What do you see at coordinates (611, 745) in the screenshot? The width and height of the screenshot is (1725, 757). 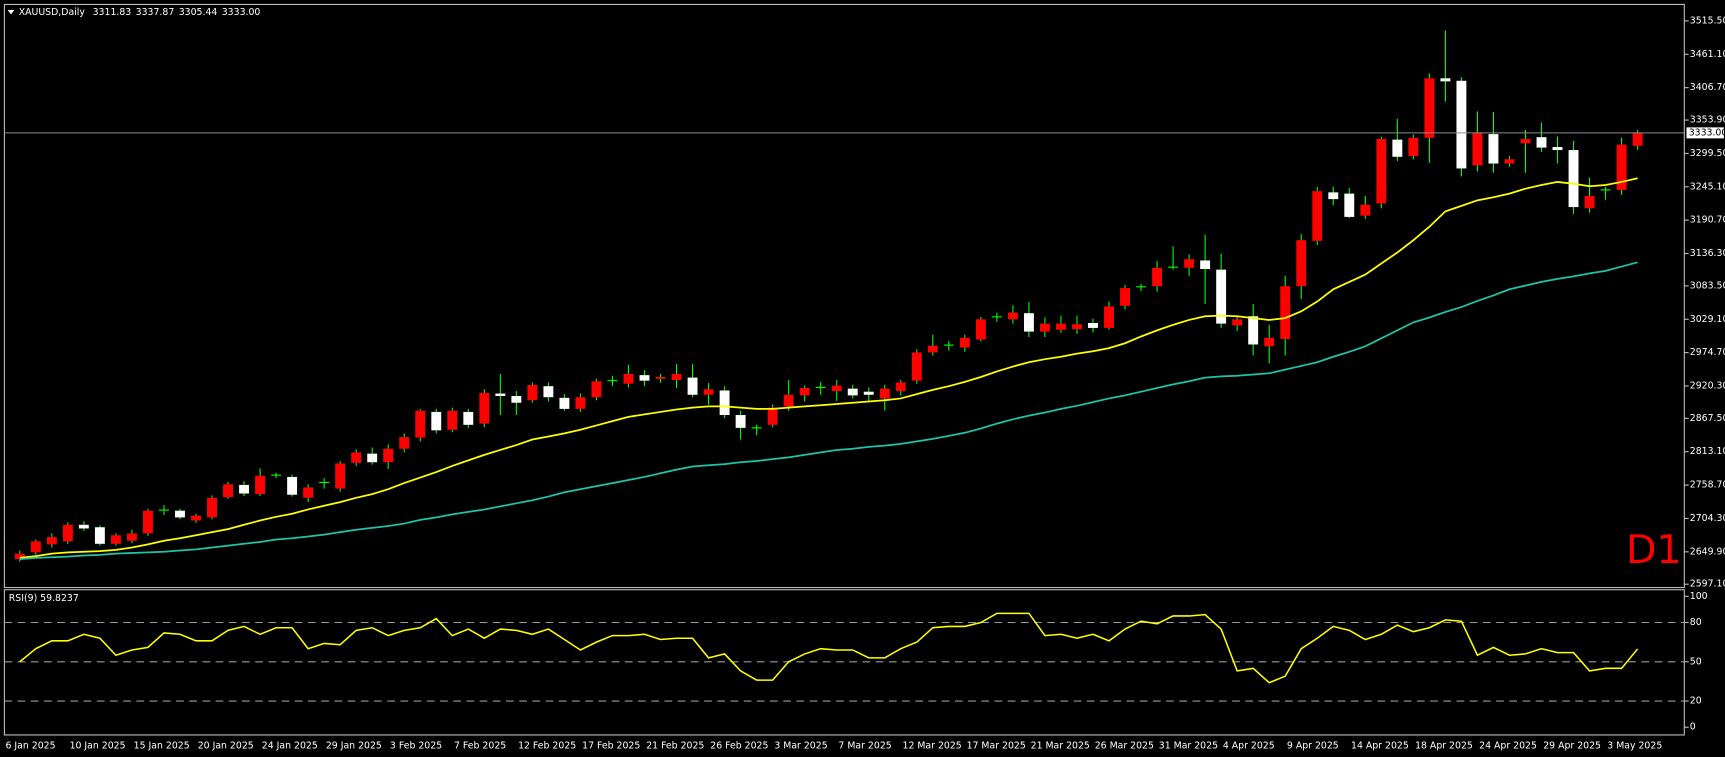 I see `x-tick-label: 17 Feb 2025` at bounding box center [611, 745].